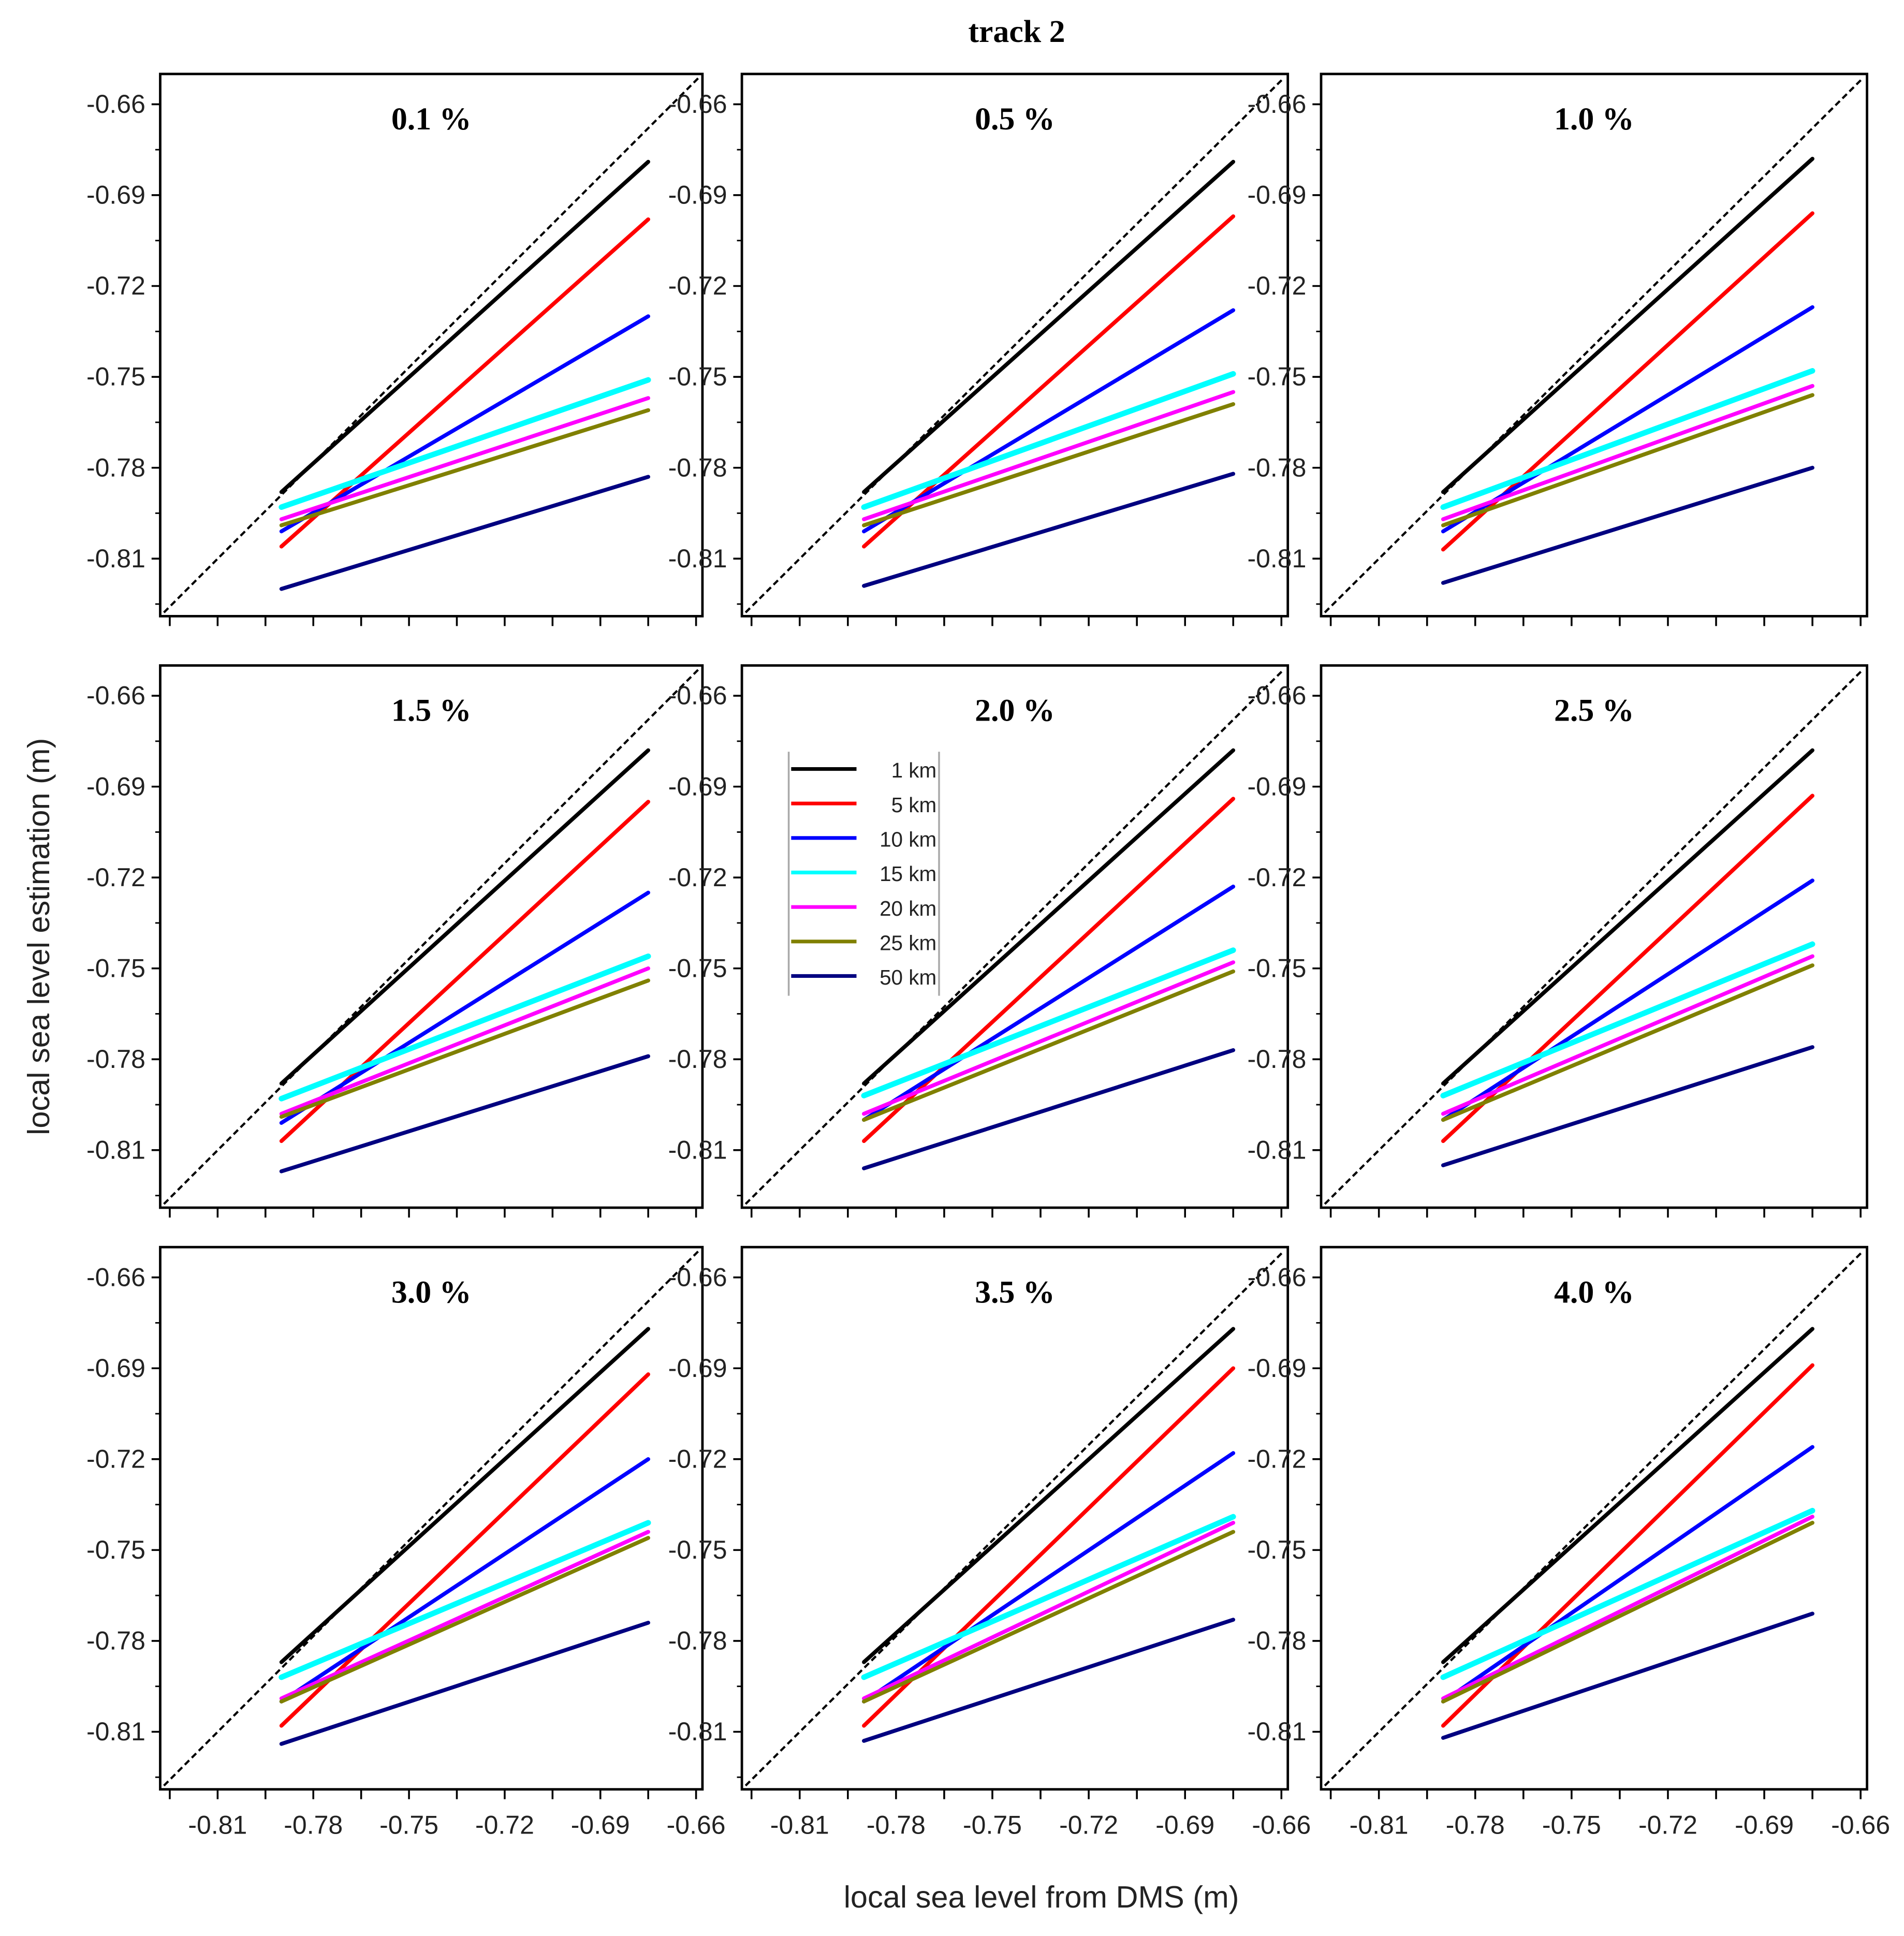 The image size is (1904, 1936). I want to click on panel-title: 2.5 %, so click(1594, 711).